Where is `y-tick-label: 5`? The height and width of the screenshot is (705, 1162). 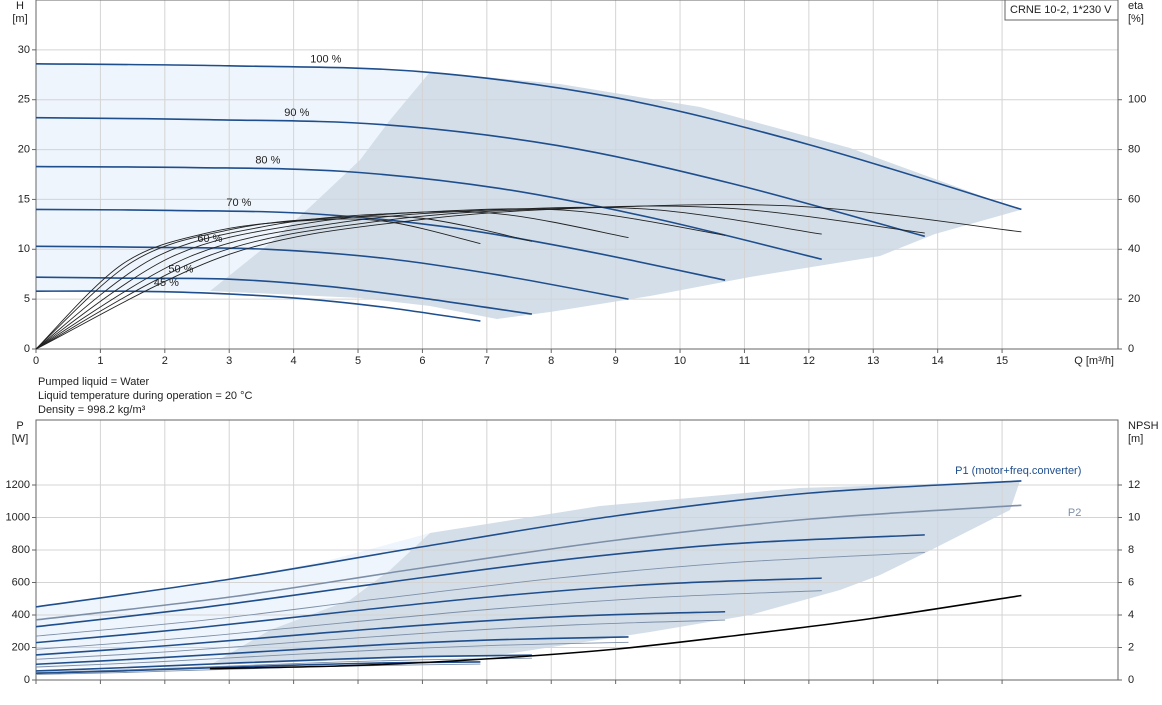 y-tick-label: 5 is located at coordinates (27, 299).